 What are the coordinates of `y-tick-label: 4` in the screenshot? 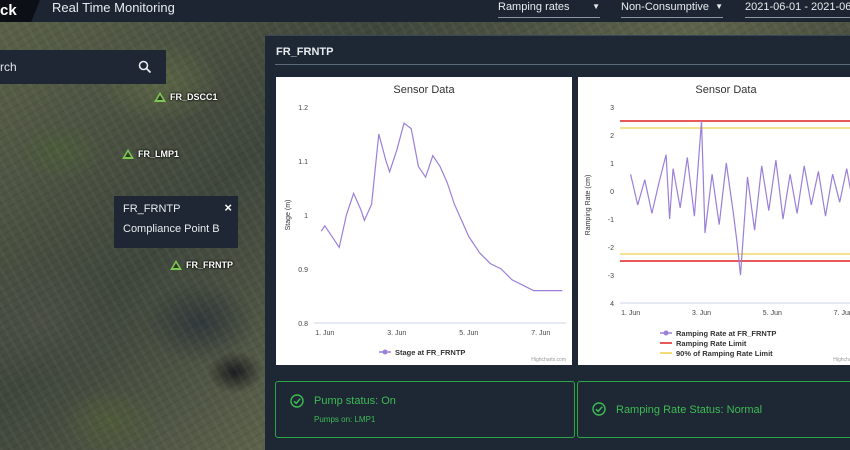 It's located at (612, 304).